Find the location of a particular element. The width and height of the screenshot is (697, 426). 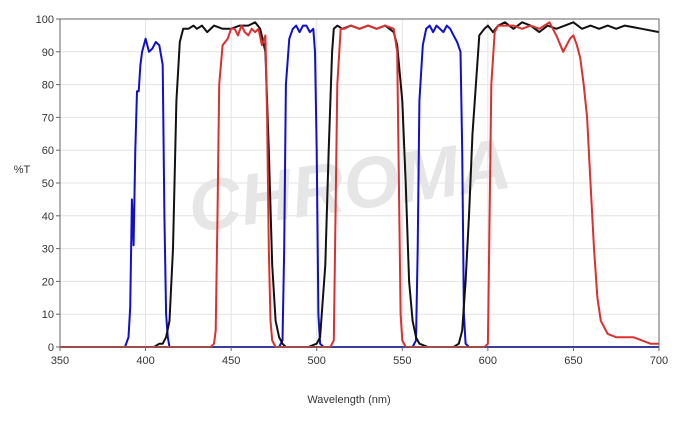

y-tick-label: 100 is located at coordinates (45, 20).